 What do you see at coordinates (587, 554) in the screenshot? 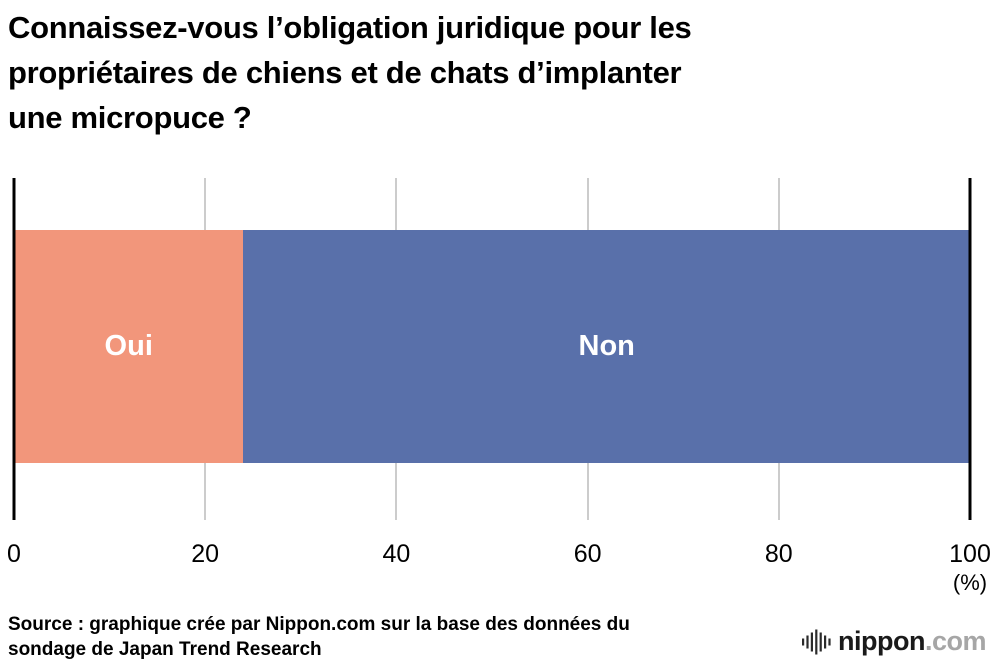
I see `tick-label-60: 60` at bounding box center [587, 554].